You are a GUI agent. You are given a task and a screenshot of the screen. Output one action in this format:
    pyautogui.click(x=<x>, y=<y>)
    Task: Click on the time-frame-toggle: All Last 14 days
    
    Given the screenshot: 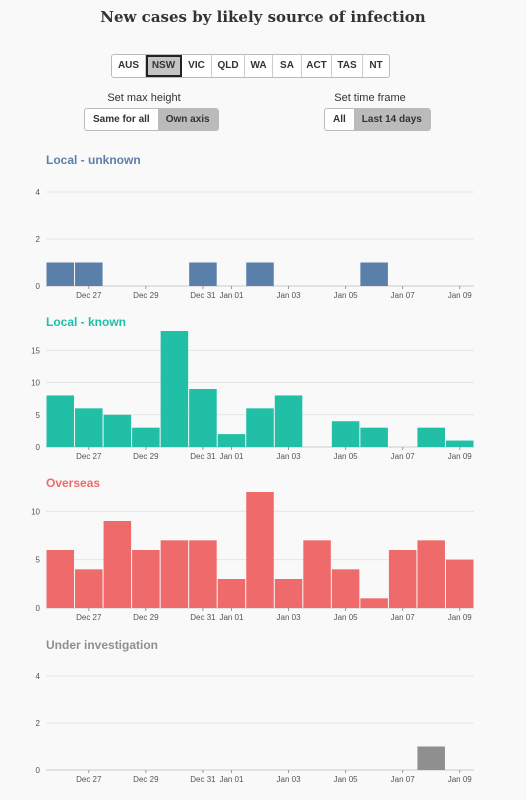 What is the action you would take?
    pyautogui.click(x=377, y=119)
    